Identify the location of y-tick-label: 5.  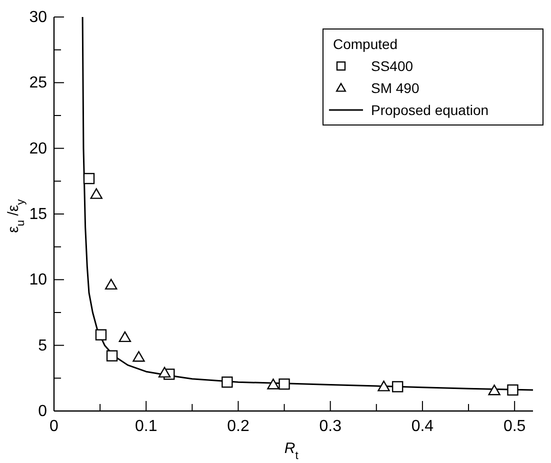
(43, 345).